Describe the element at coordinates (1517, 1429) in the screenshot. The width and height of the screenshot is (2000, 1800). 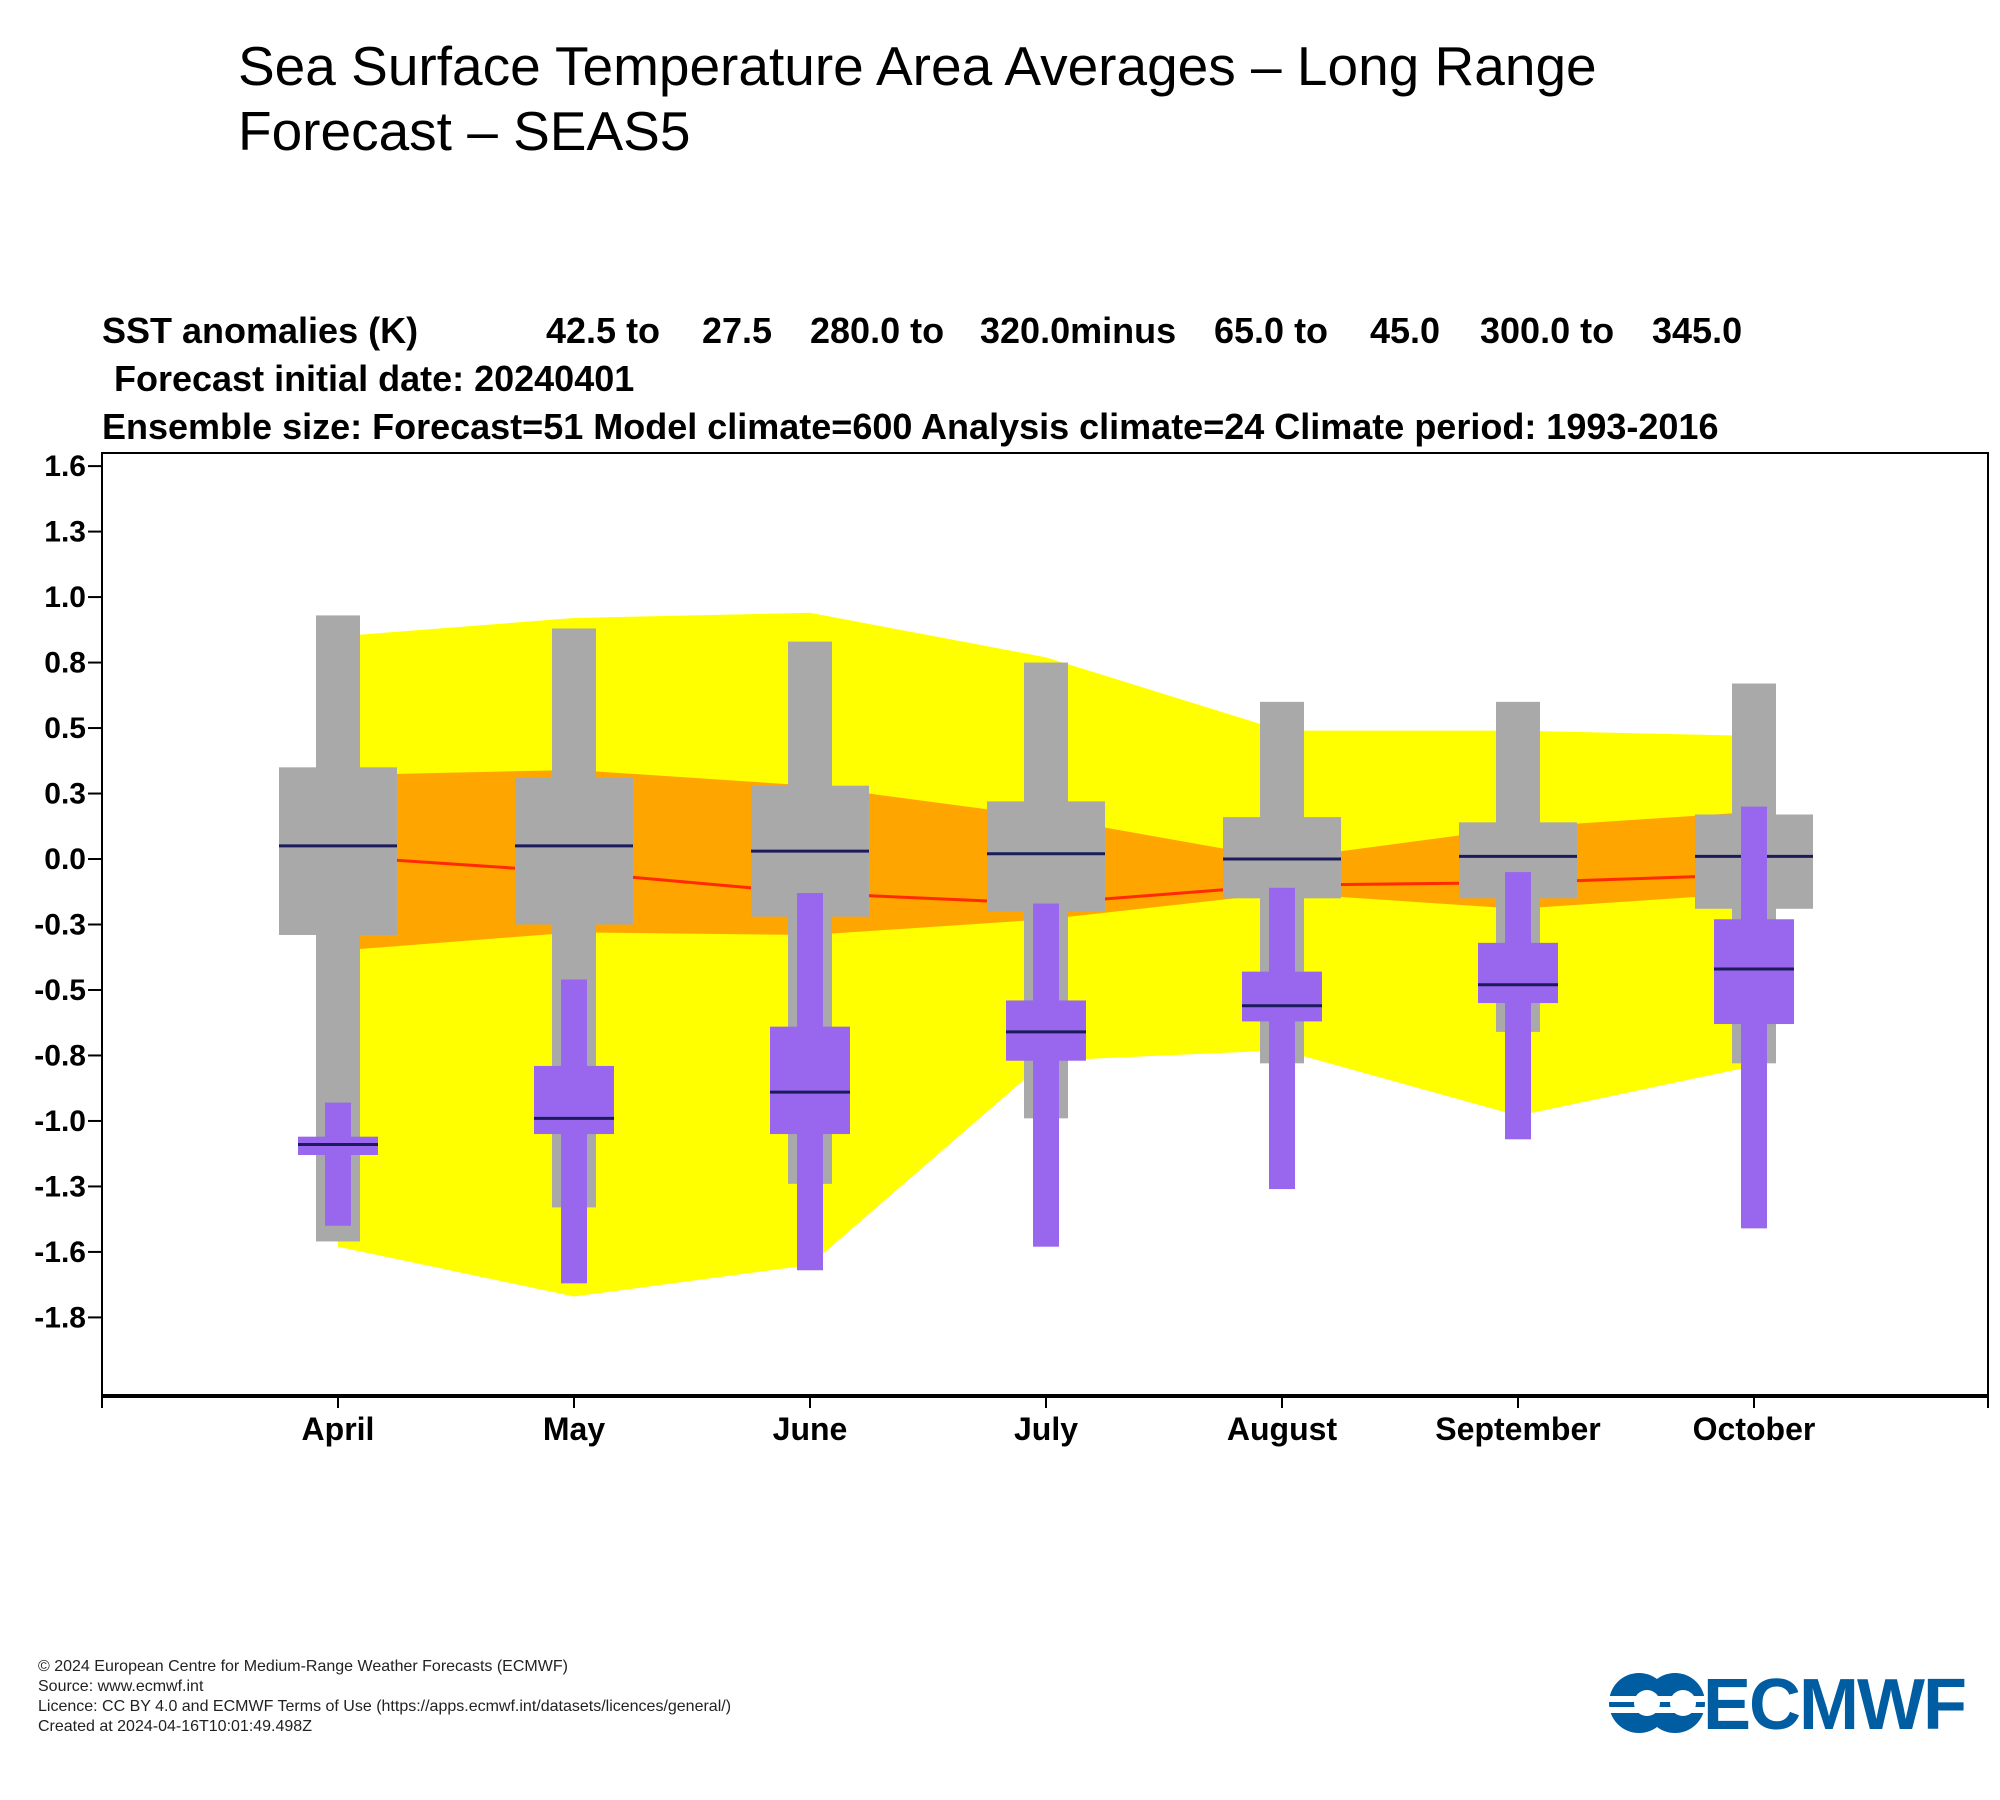
I see `x-tick-label: September` at that location.